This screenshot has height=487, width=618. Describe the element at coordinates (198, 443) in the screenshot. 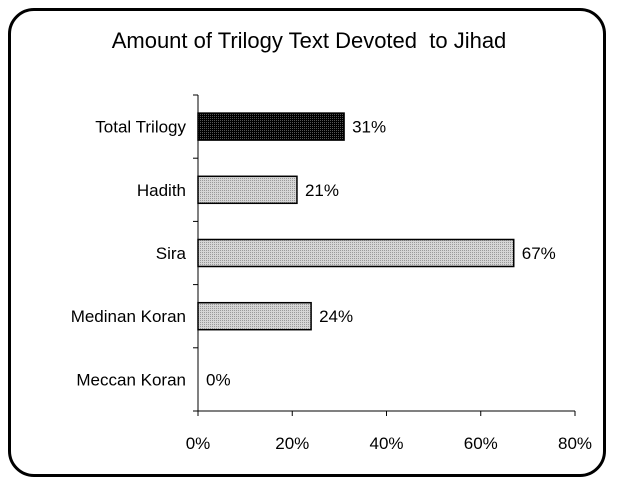

I see `x-tick-label: 0%` at that location.